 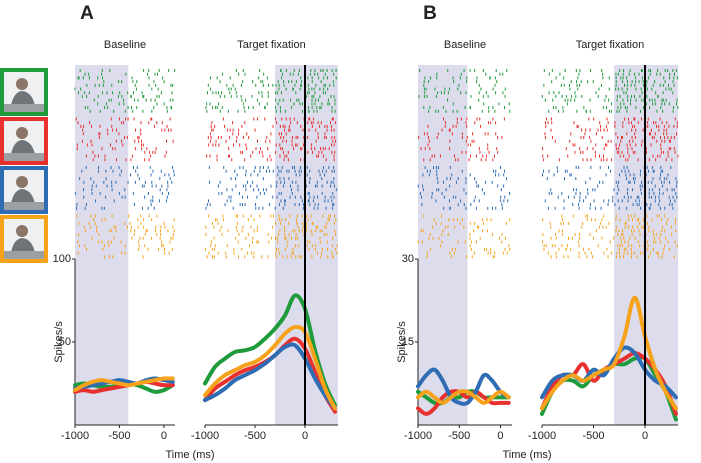 I want to click on panel-label: A, so click(x=87, y=13).